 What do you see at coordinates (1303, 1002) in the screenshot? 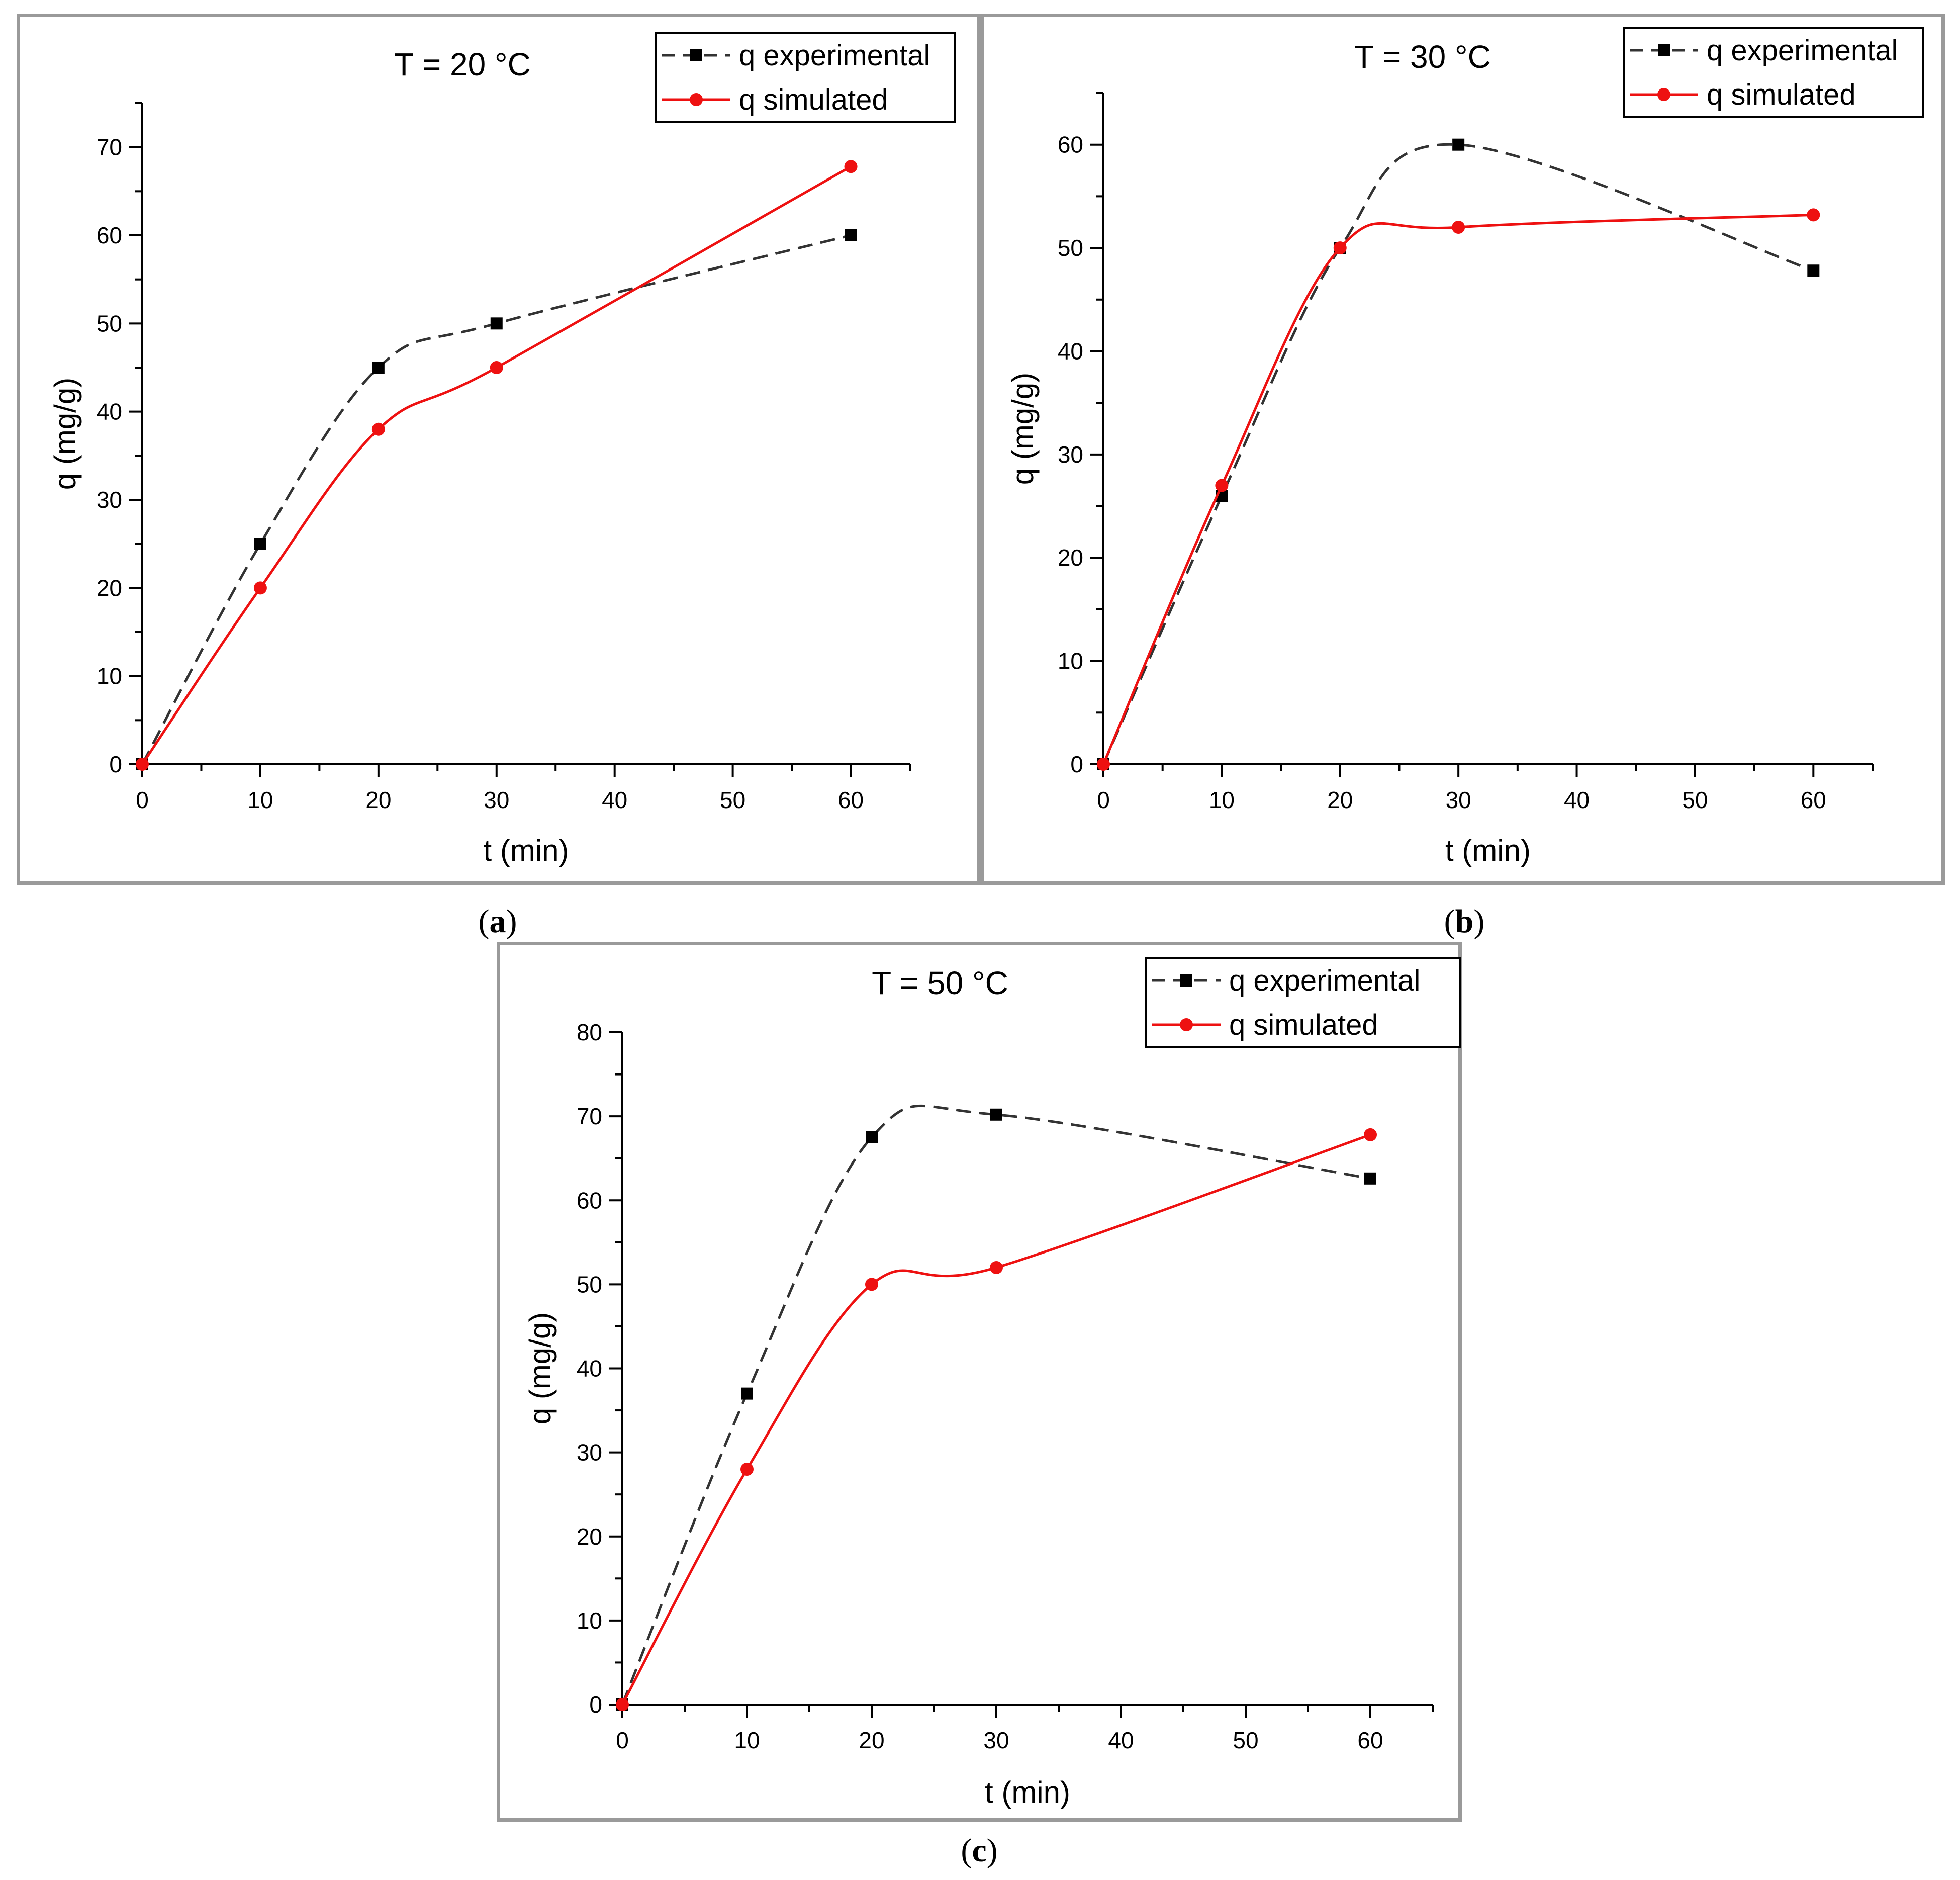
I see `panel-c-legend-box` at bounding box center [1303, 1002].